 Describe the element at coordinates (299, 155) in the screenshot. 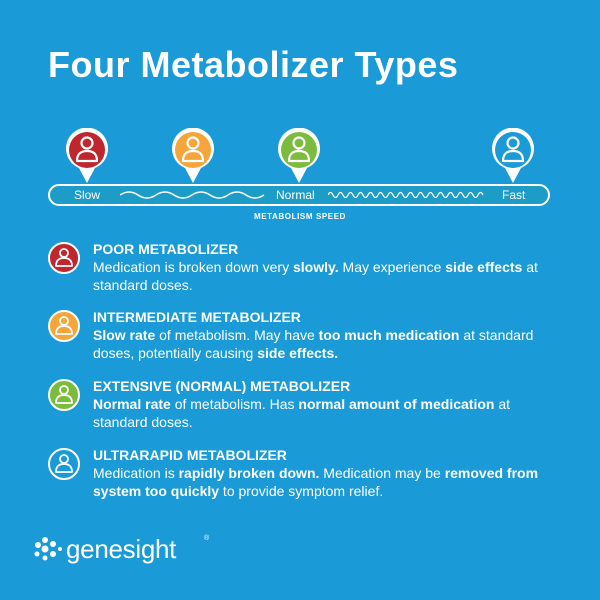

I see `extensive-metabolizer-pin-icon` at that location.